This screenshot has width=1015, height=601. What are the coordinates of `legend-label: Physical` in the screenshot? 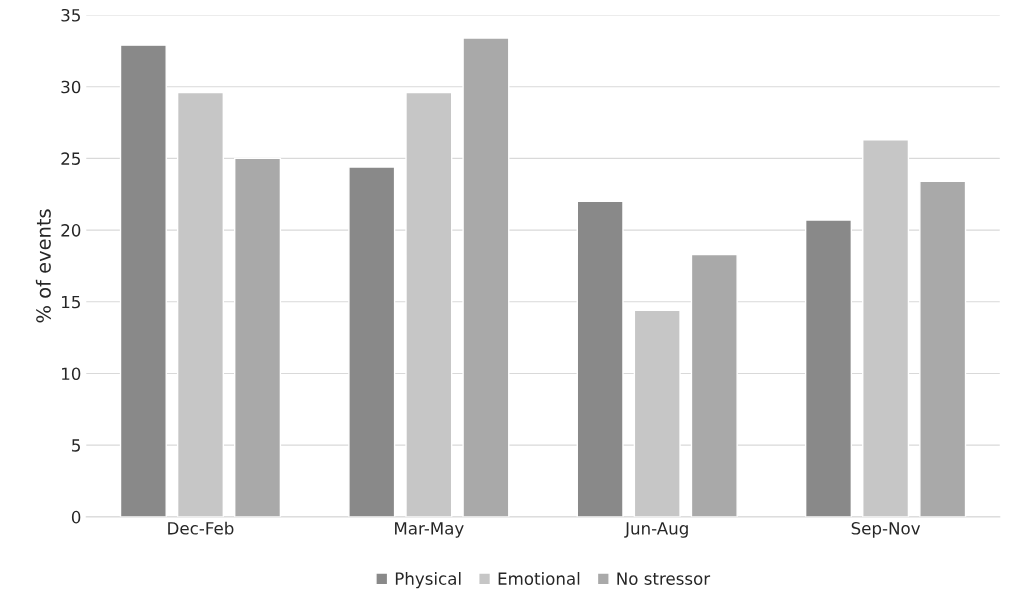 It's located at (428, 580).